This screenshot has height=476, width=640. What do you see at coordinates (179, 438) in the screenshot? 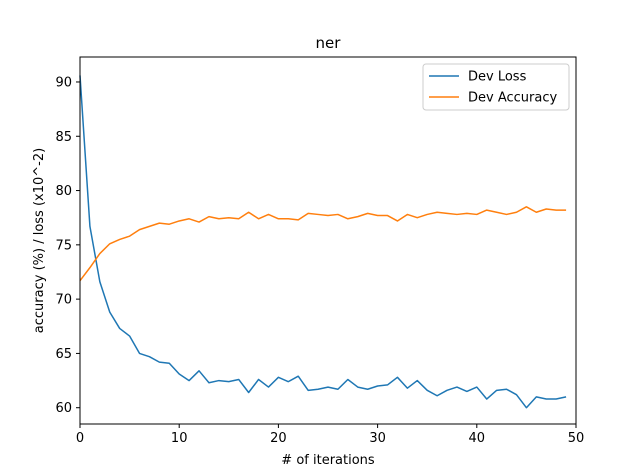
I see `x-tick-label: 10` at bounding box center [179, 438].